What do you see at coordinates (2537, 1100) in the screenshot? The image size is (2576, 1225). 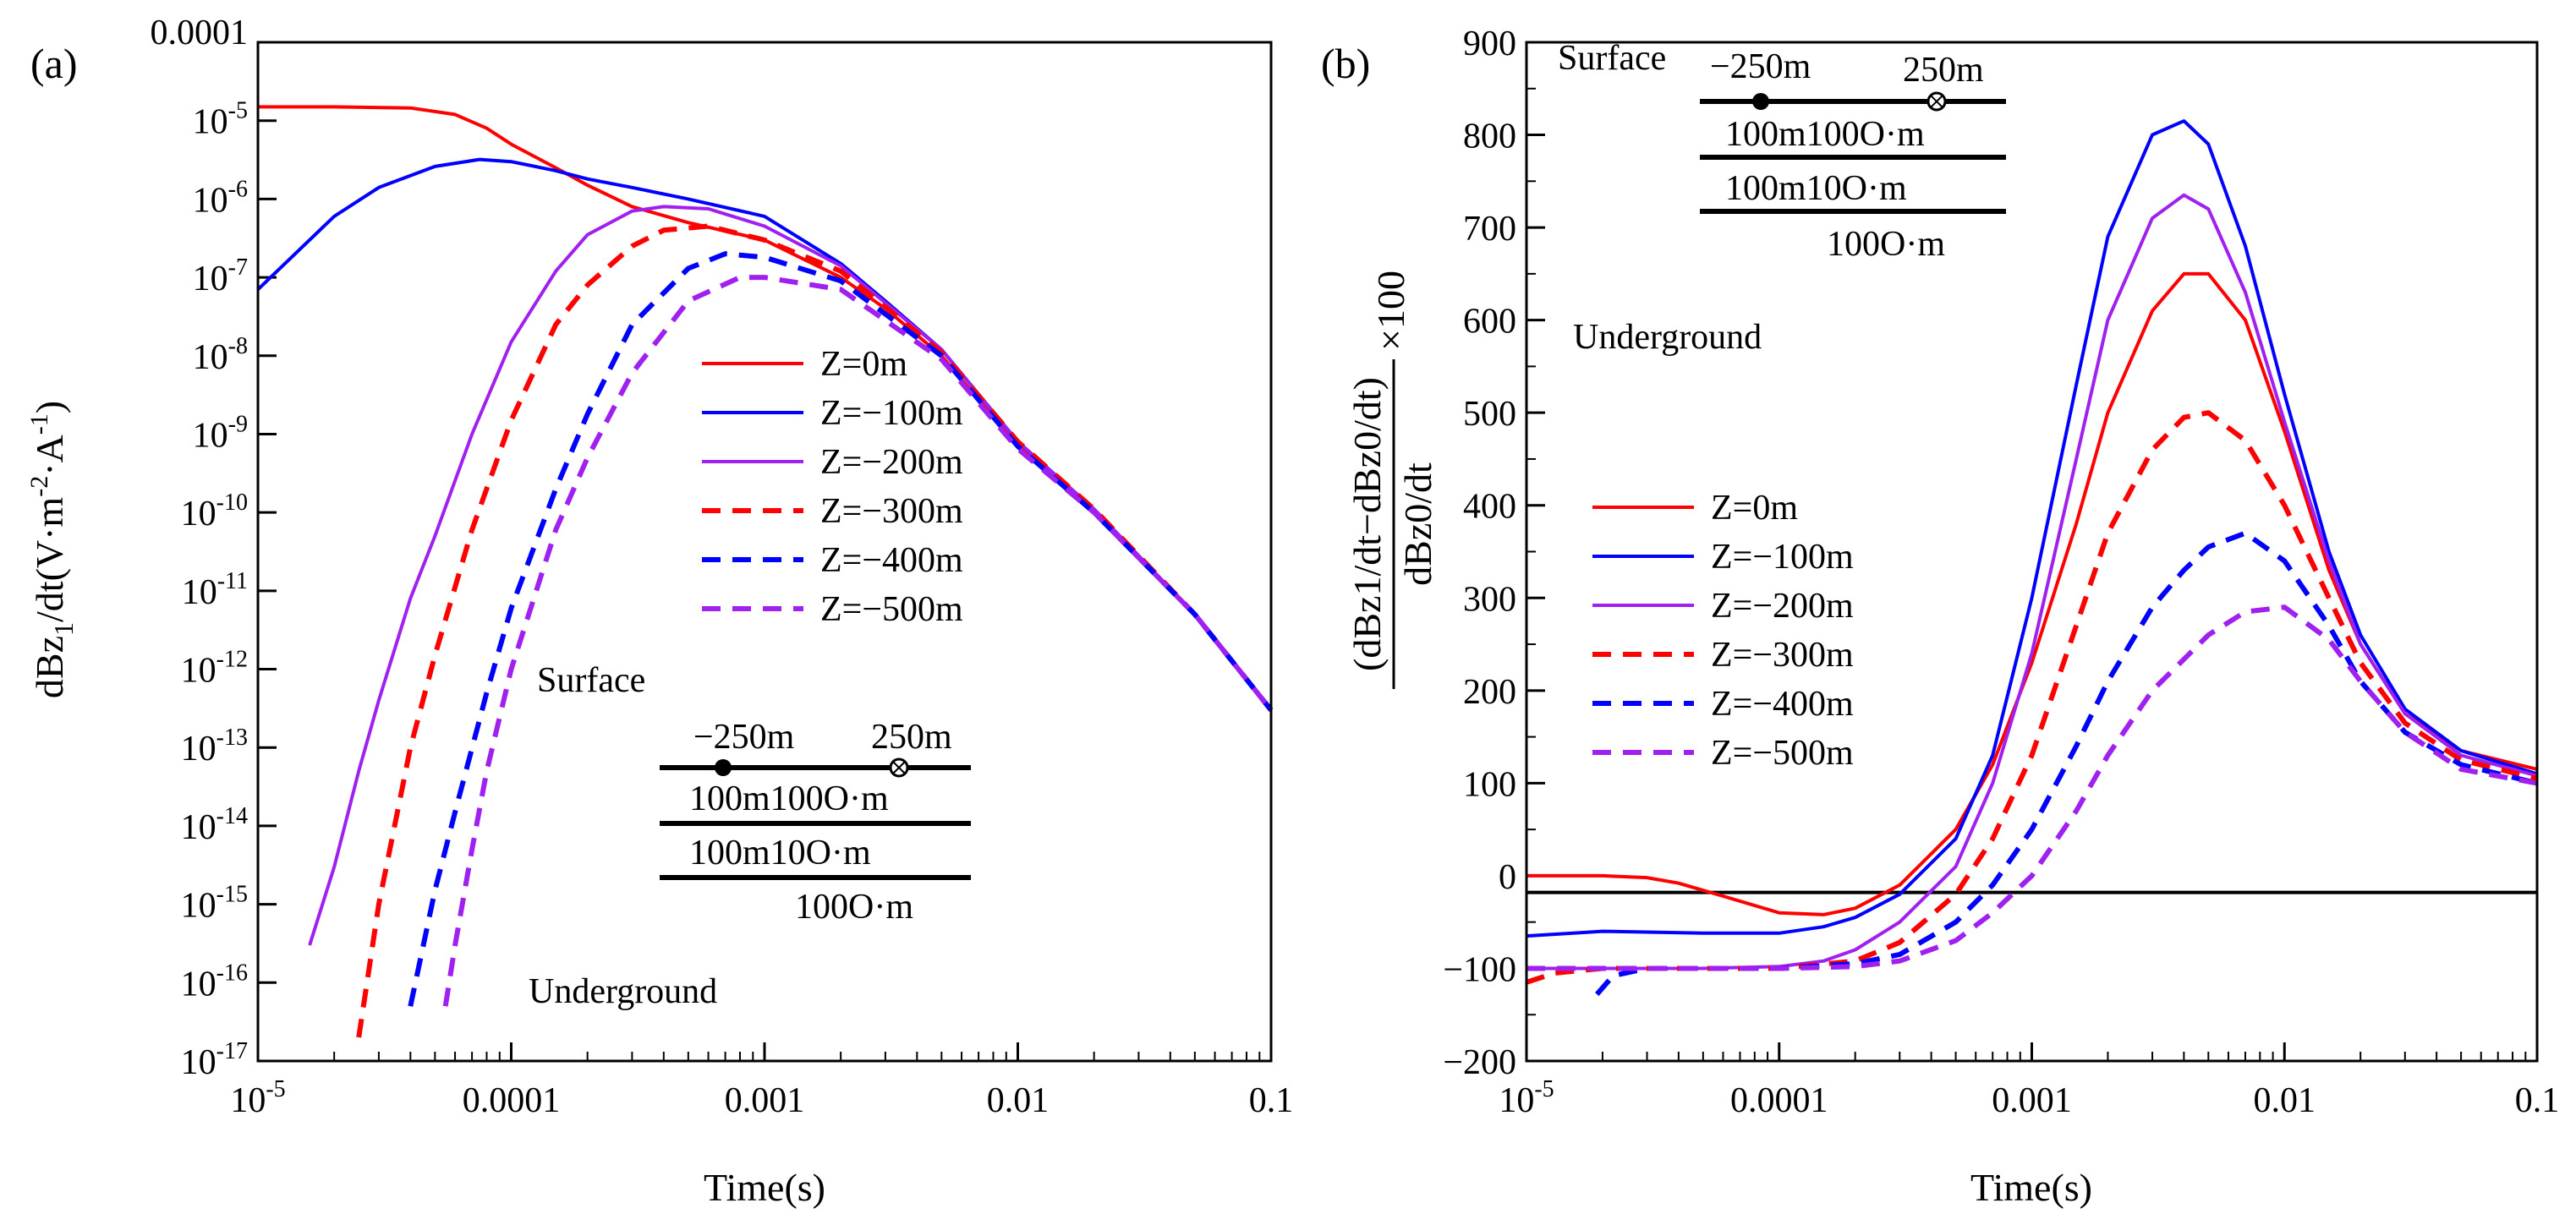 I see `b-x-tick-label: 0.1` at bounding box center [2537, 1100].